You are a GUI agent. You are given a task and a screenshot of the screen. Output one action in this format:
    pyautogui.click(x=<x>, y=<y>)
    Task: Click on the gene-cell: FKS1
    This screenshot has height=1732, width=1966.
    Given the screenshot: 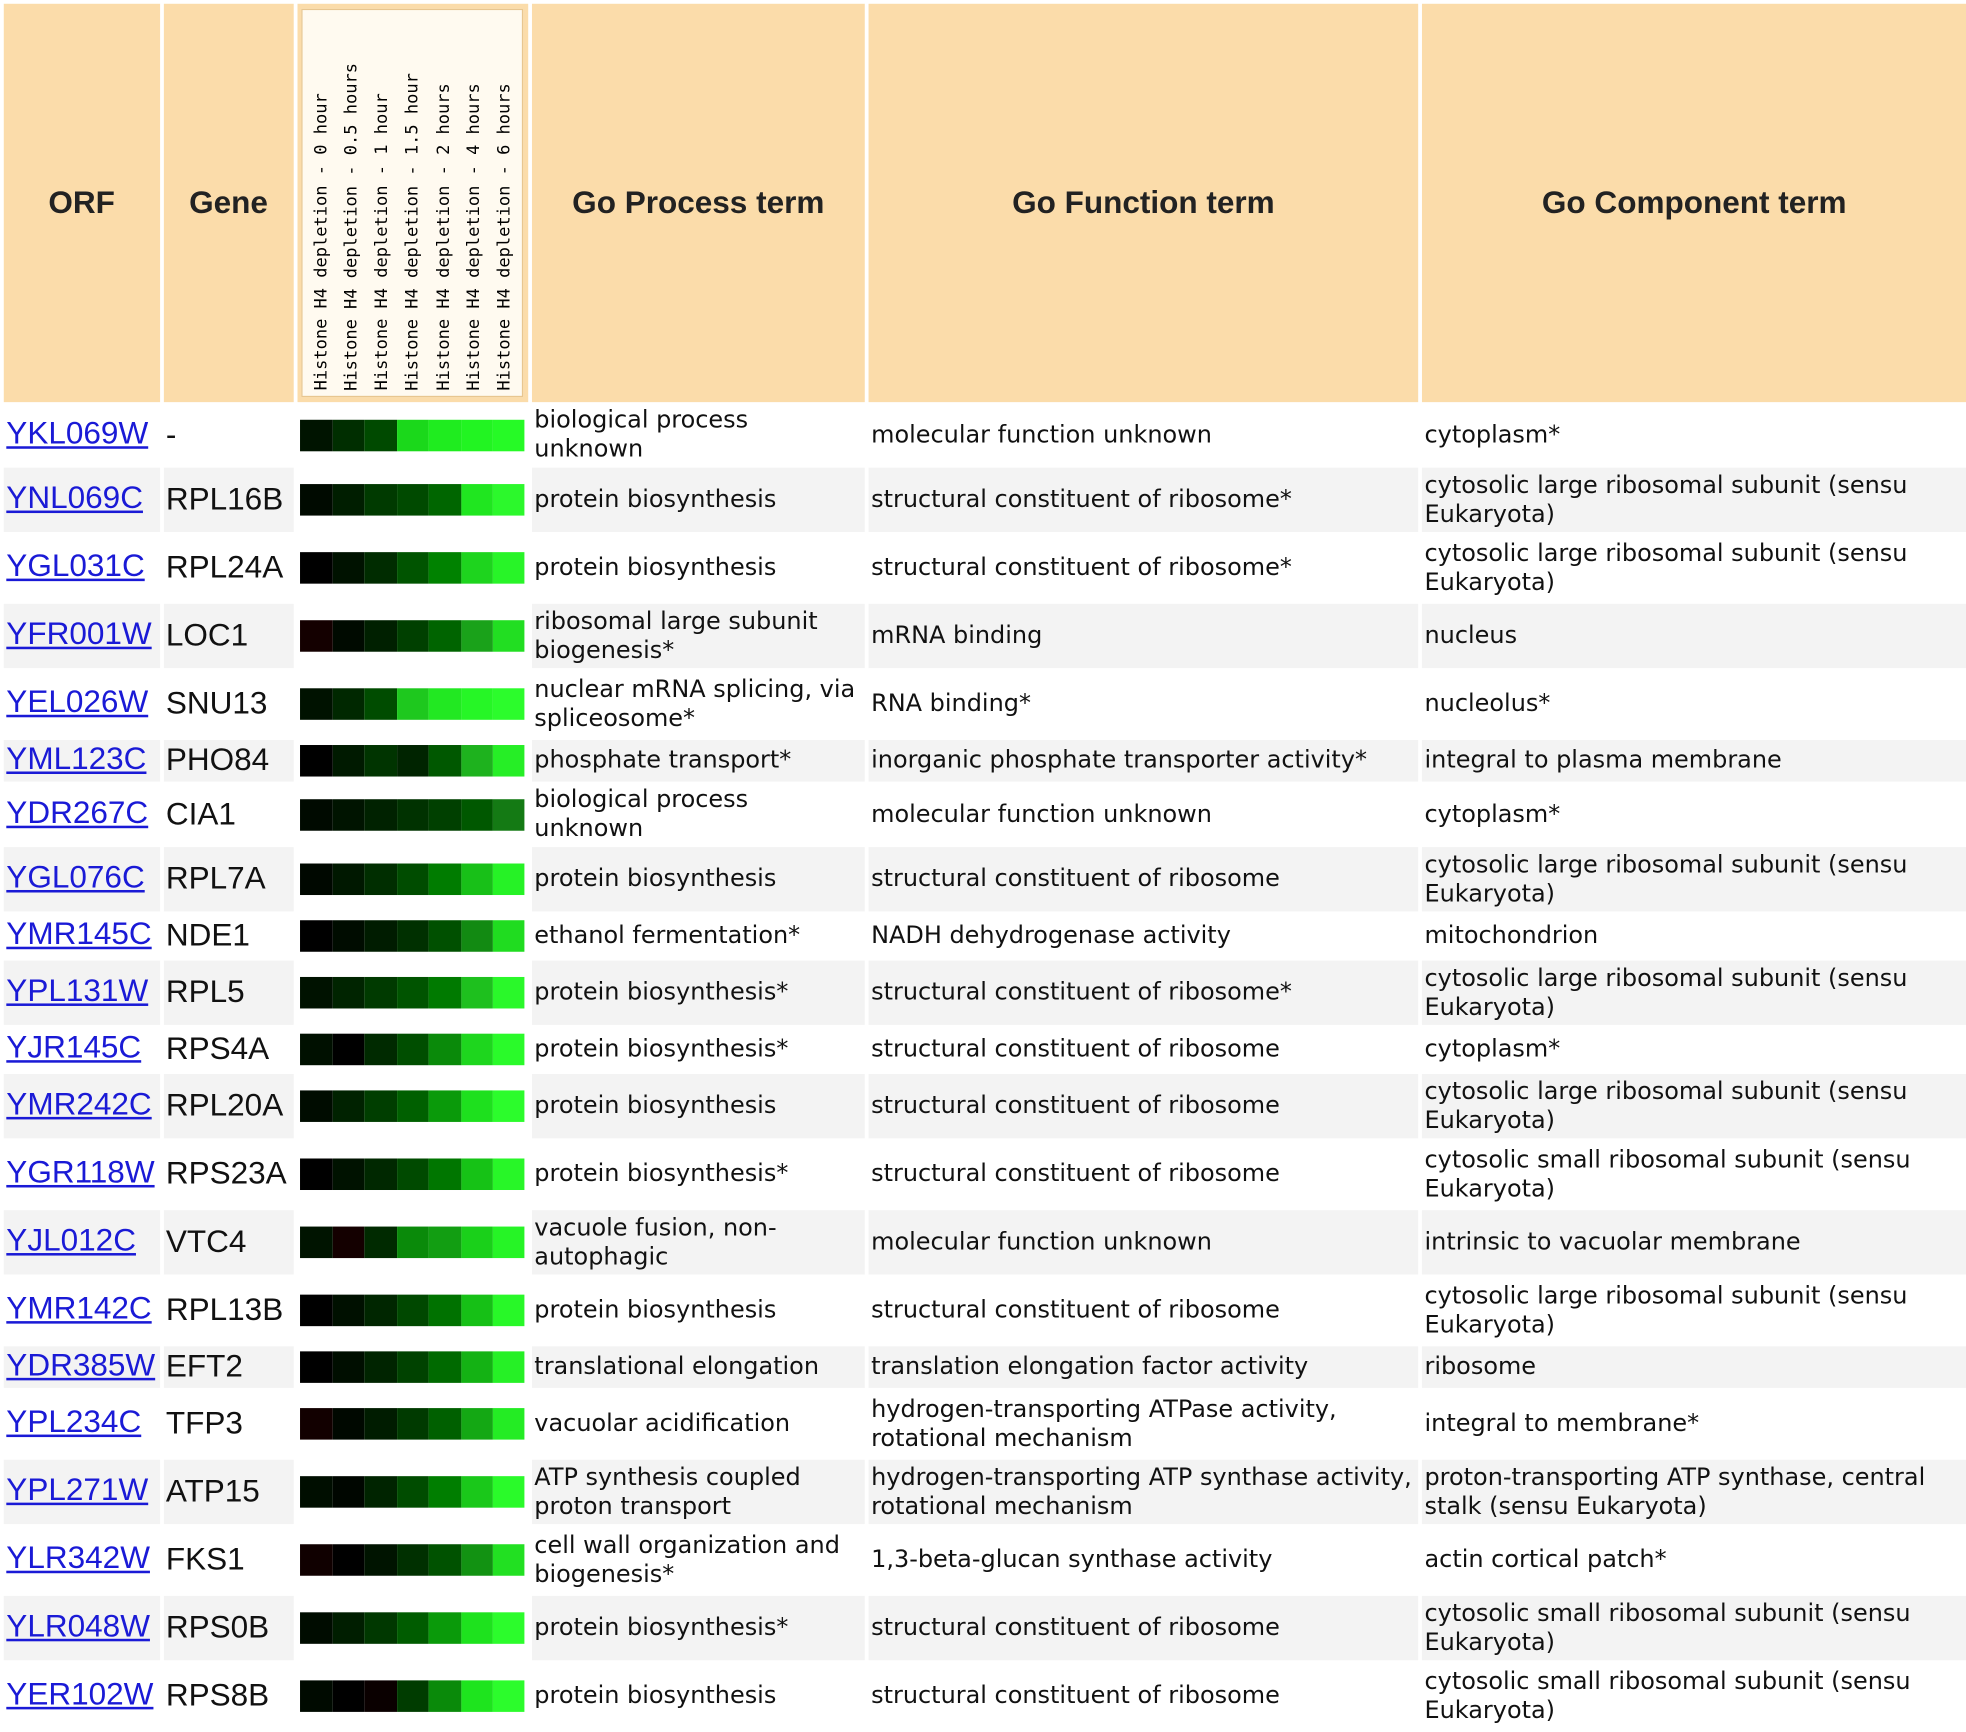 What is the action you would take?
    pyautogui.click(x=228, y=1560)
    